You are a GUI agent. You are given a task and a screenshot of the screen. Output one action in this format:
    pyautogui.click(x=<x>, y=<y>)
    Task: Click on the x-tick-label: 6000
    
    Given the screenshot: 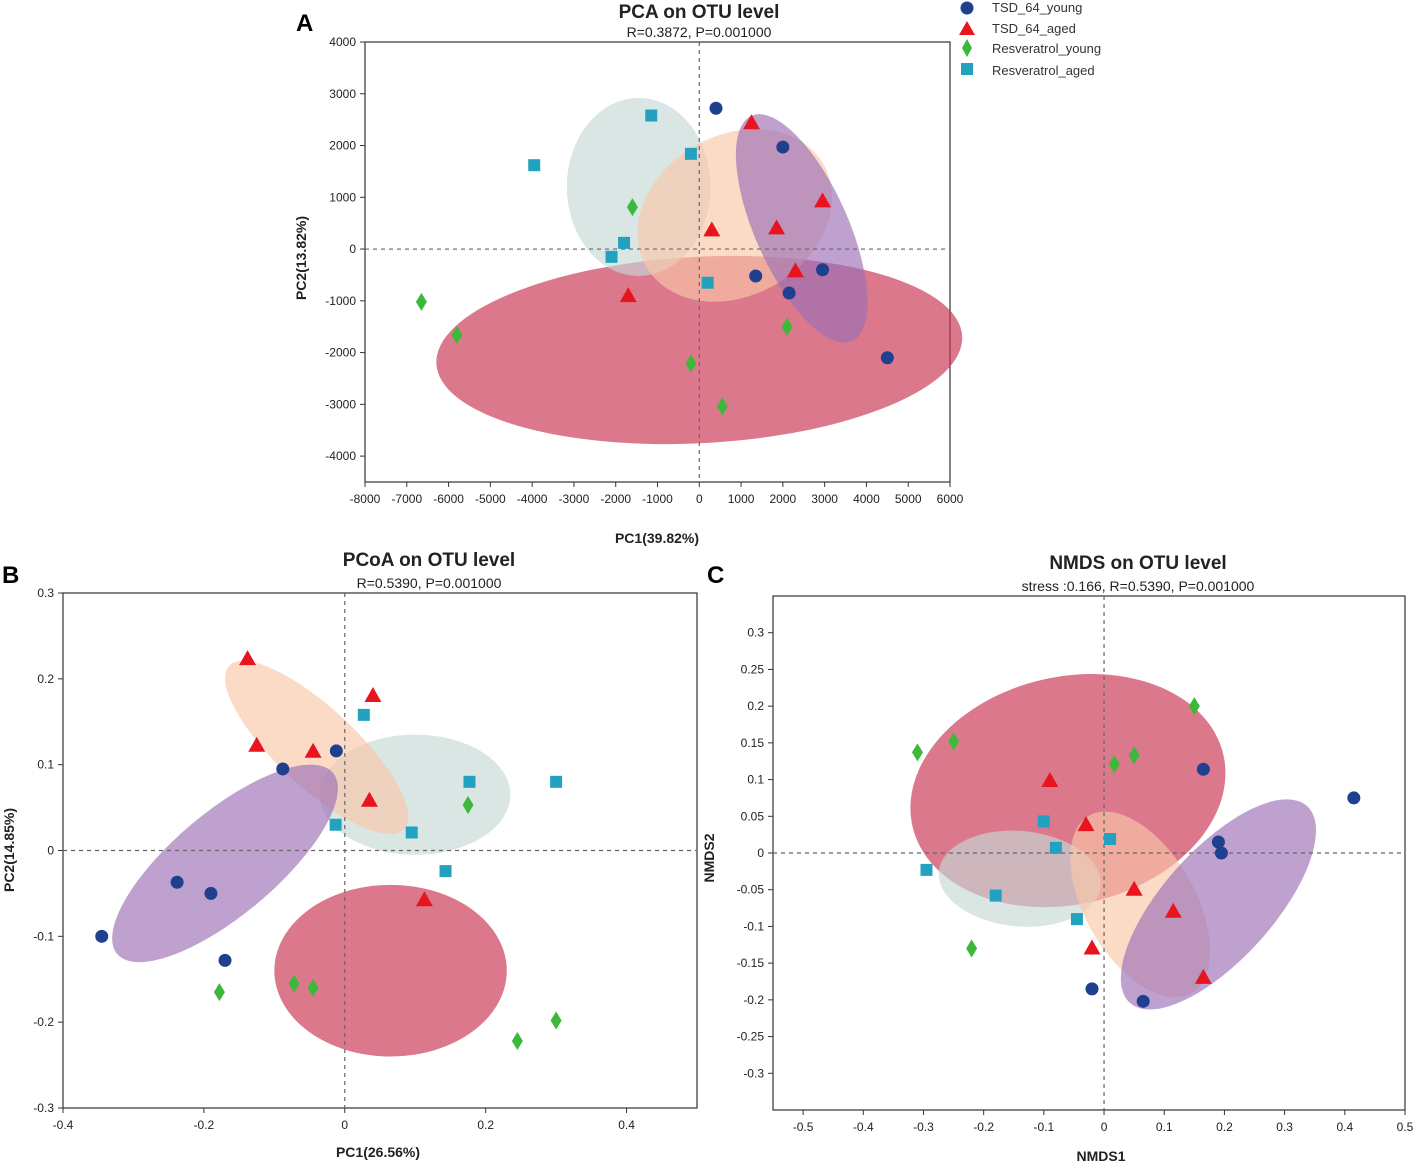 What is the action you would take?
    pyautogui.click(x=950, y=499)
    